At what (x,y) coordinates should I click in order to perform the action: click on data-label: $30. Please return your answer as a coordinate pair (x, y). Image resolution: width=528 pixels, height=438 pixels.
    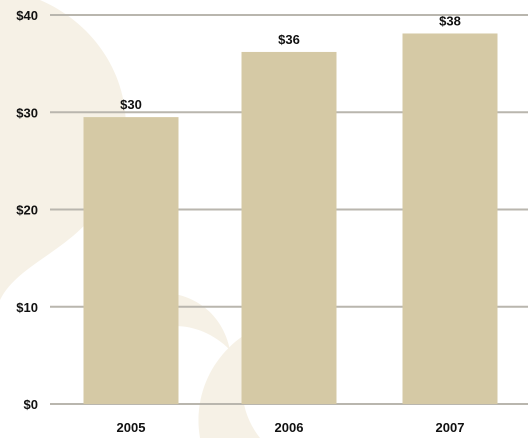
    Looking at the image, I should click on (131, 104).